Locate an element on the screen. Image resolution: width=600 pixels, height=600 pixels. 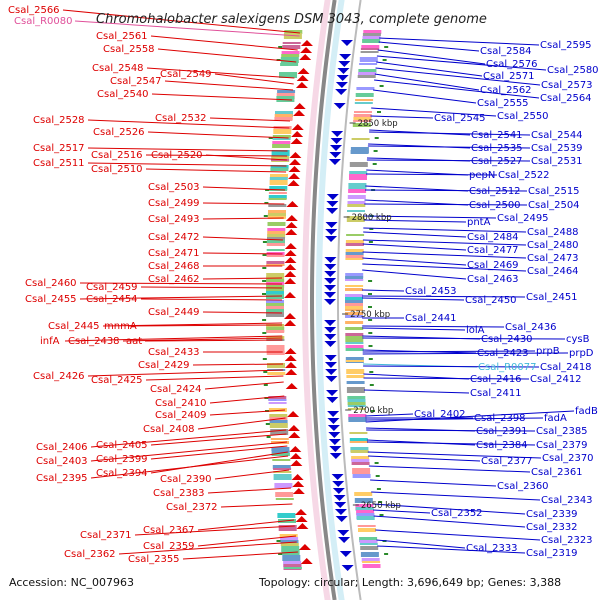
gene-label-forward: Csal_2515 is located at coordinates (554, 191).